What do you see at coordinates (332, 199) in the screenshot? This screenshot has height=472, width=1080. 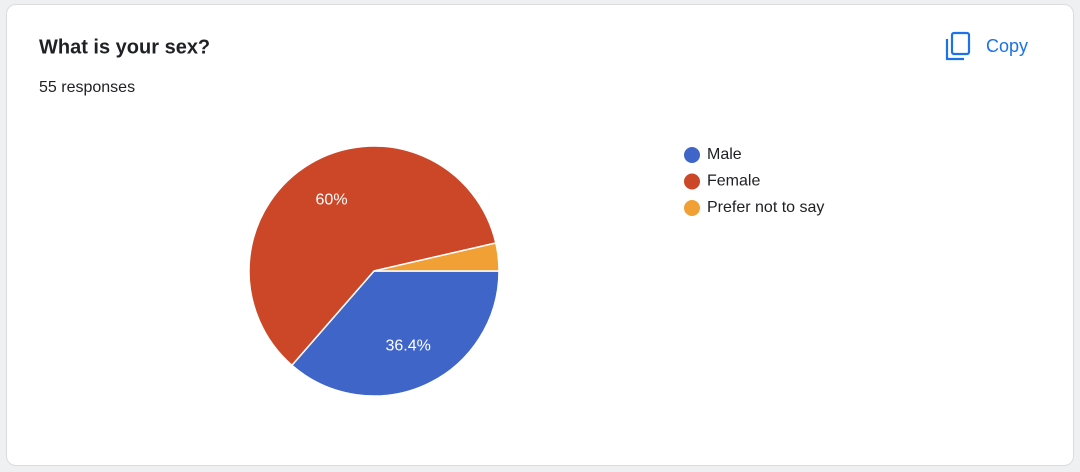 I see `slice-label: 60%` at bounding box center [332, 199].